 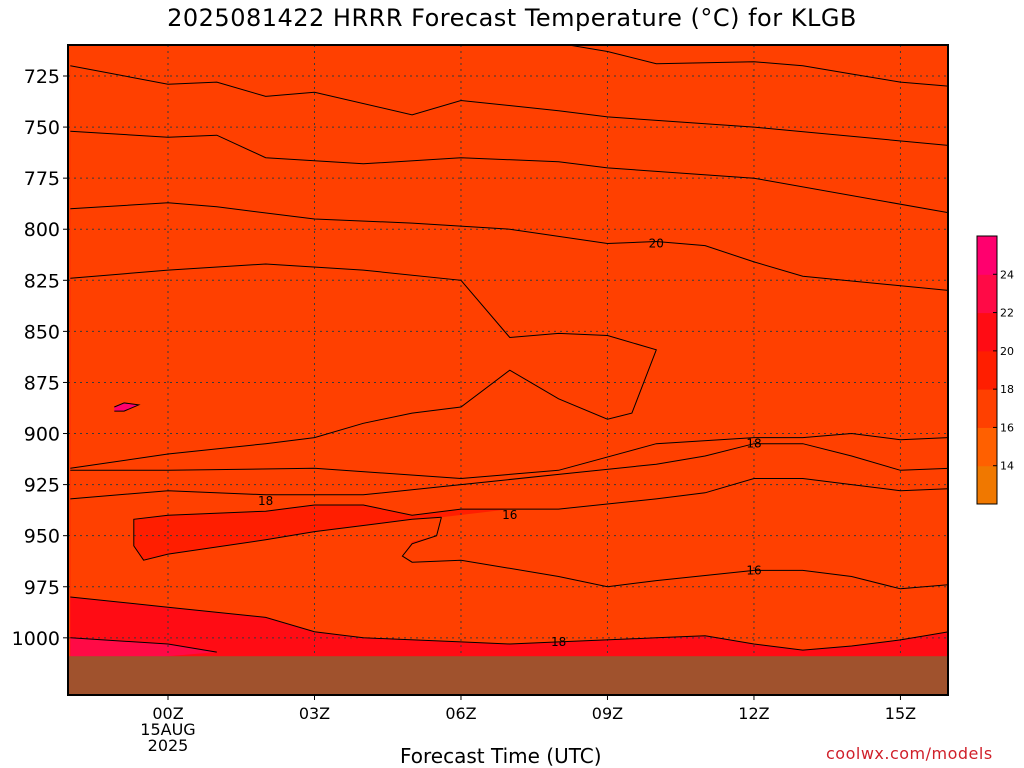 I want to click on y-tick-label-900: 900, so click(x=42, y=435).